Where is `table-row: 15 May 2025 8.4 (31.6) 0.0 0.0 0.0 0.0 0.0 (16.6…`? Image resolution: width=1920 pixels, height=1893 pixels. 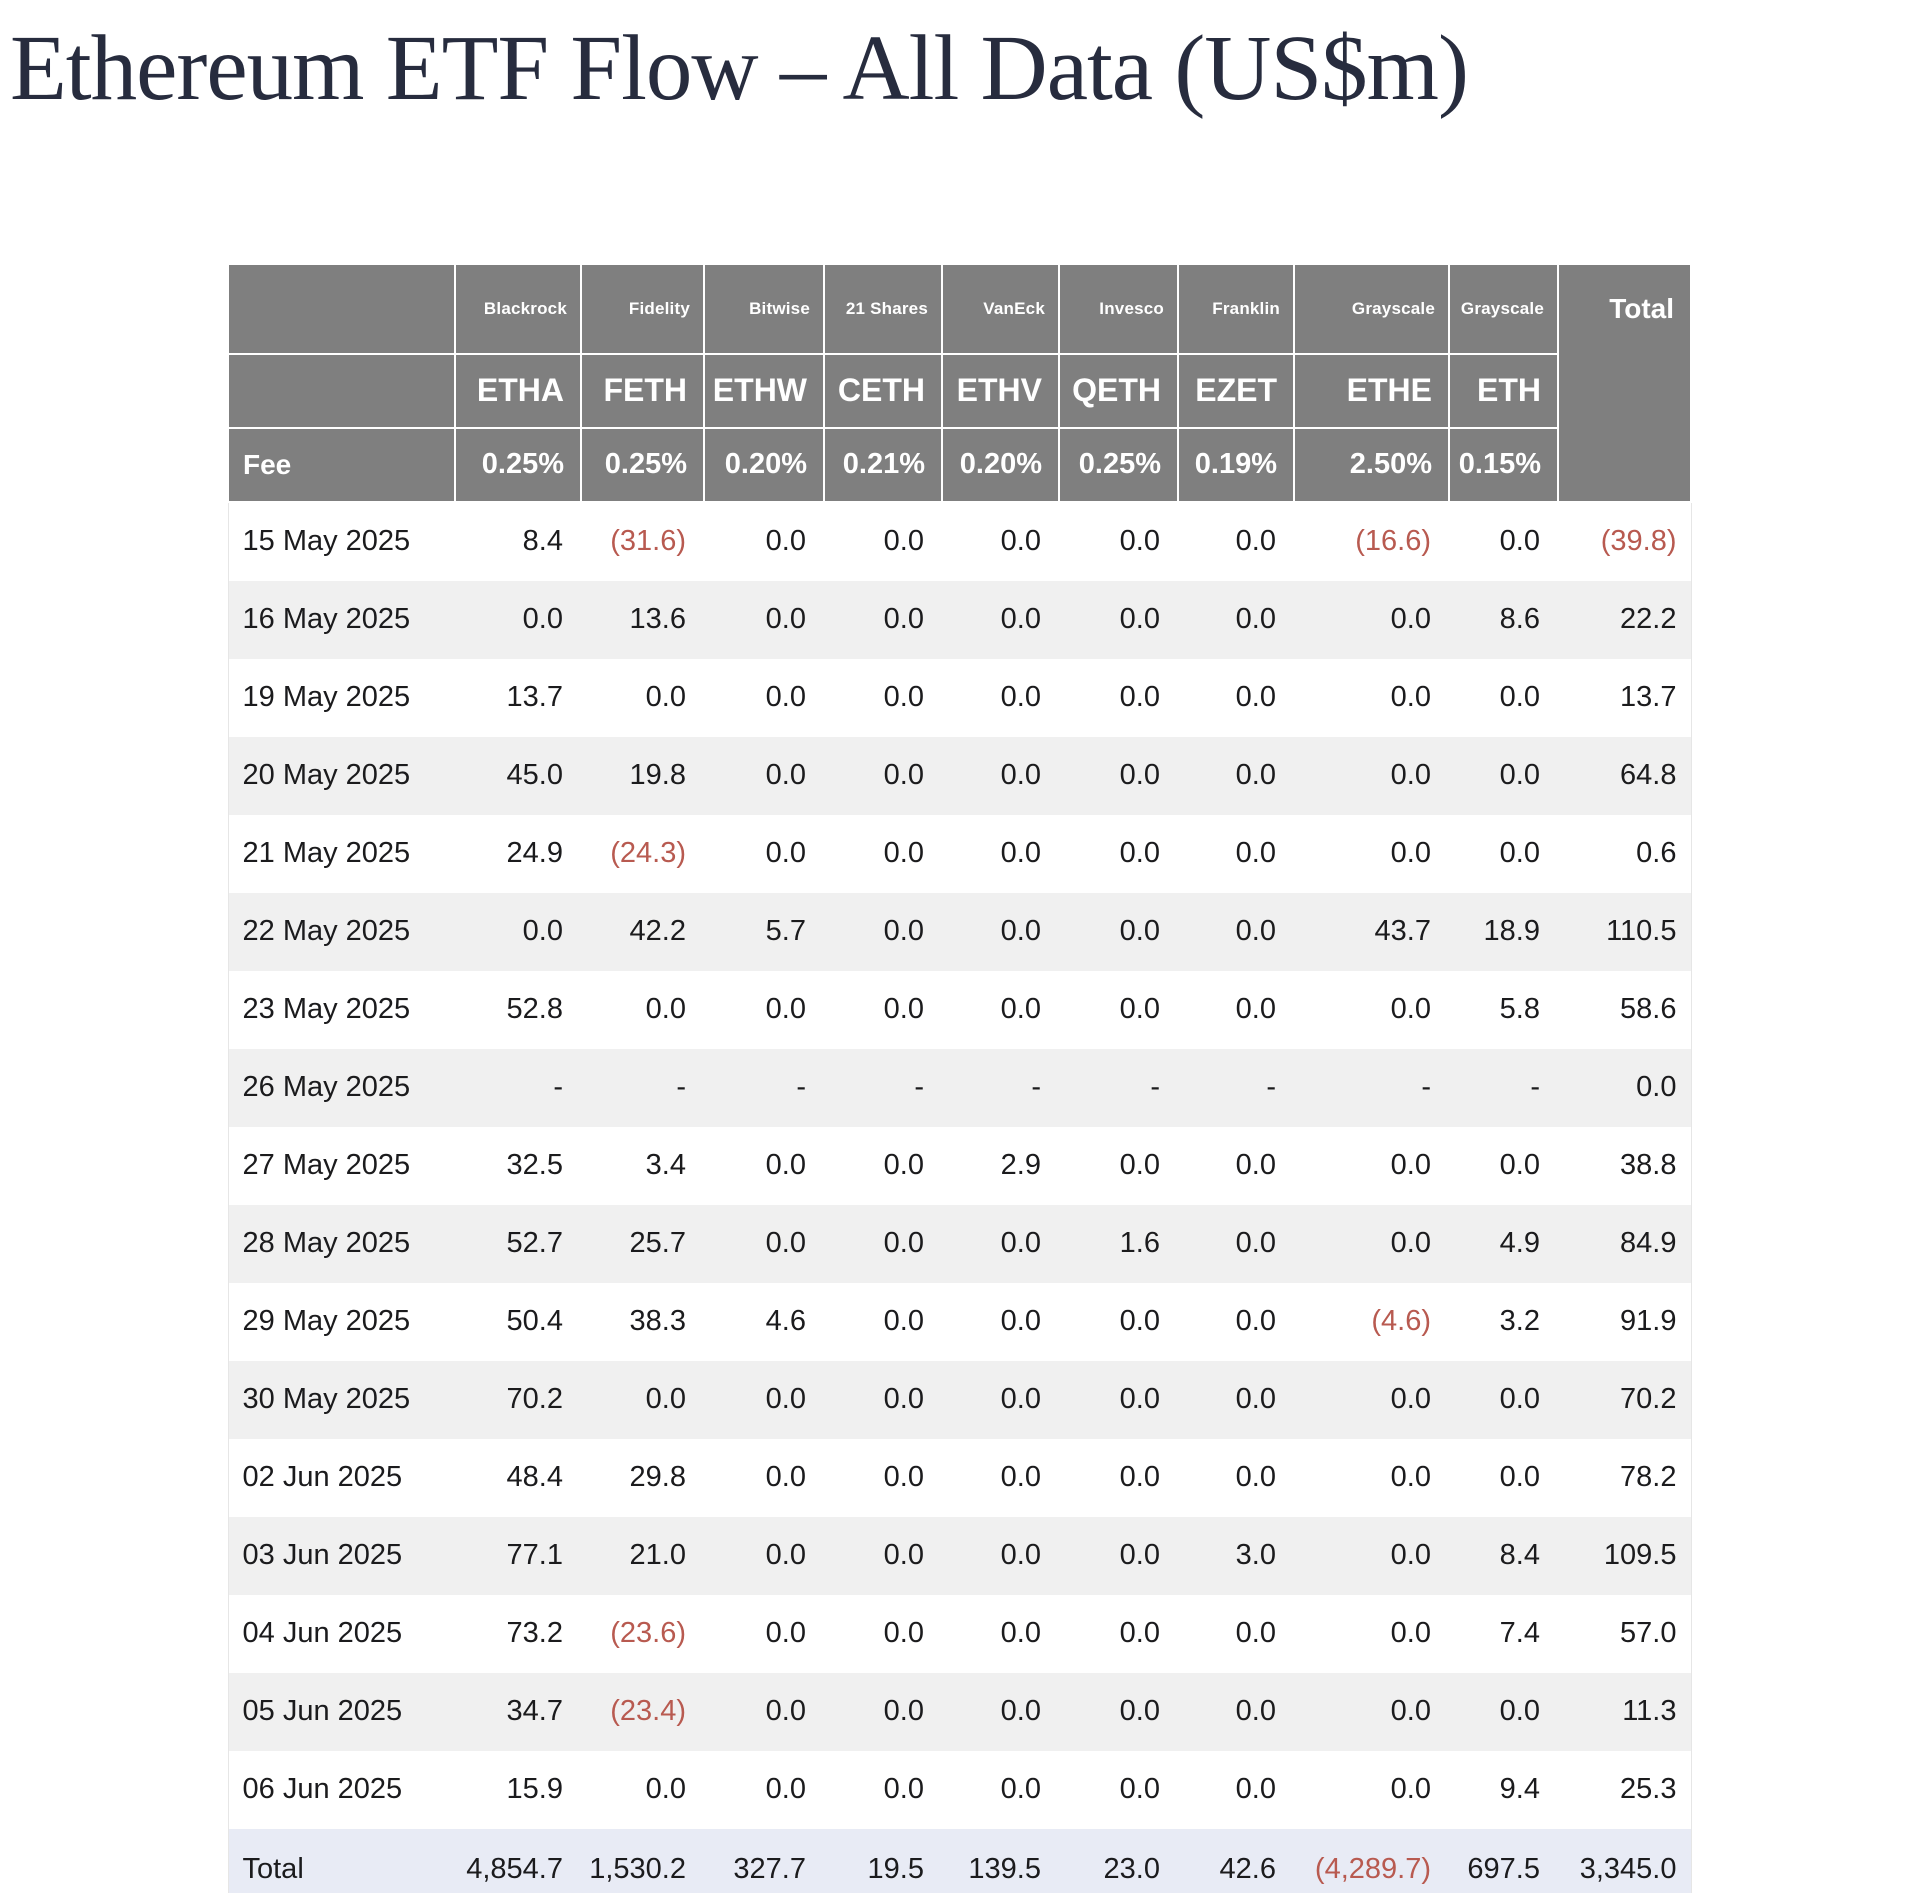 table-row: 15 May 2025 8.4 (31.6) 0.0 0.0 0.0 0.0 0.0 (16.6… is located at coordinates (959, 541).